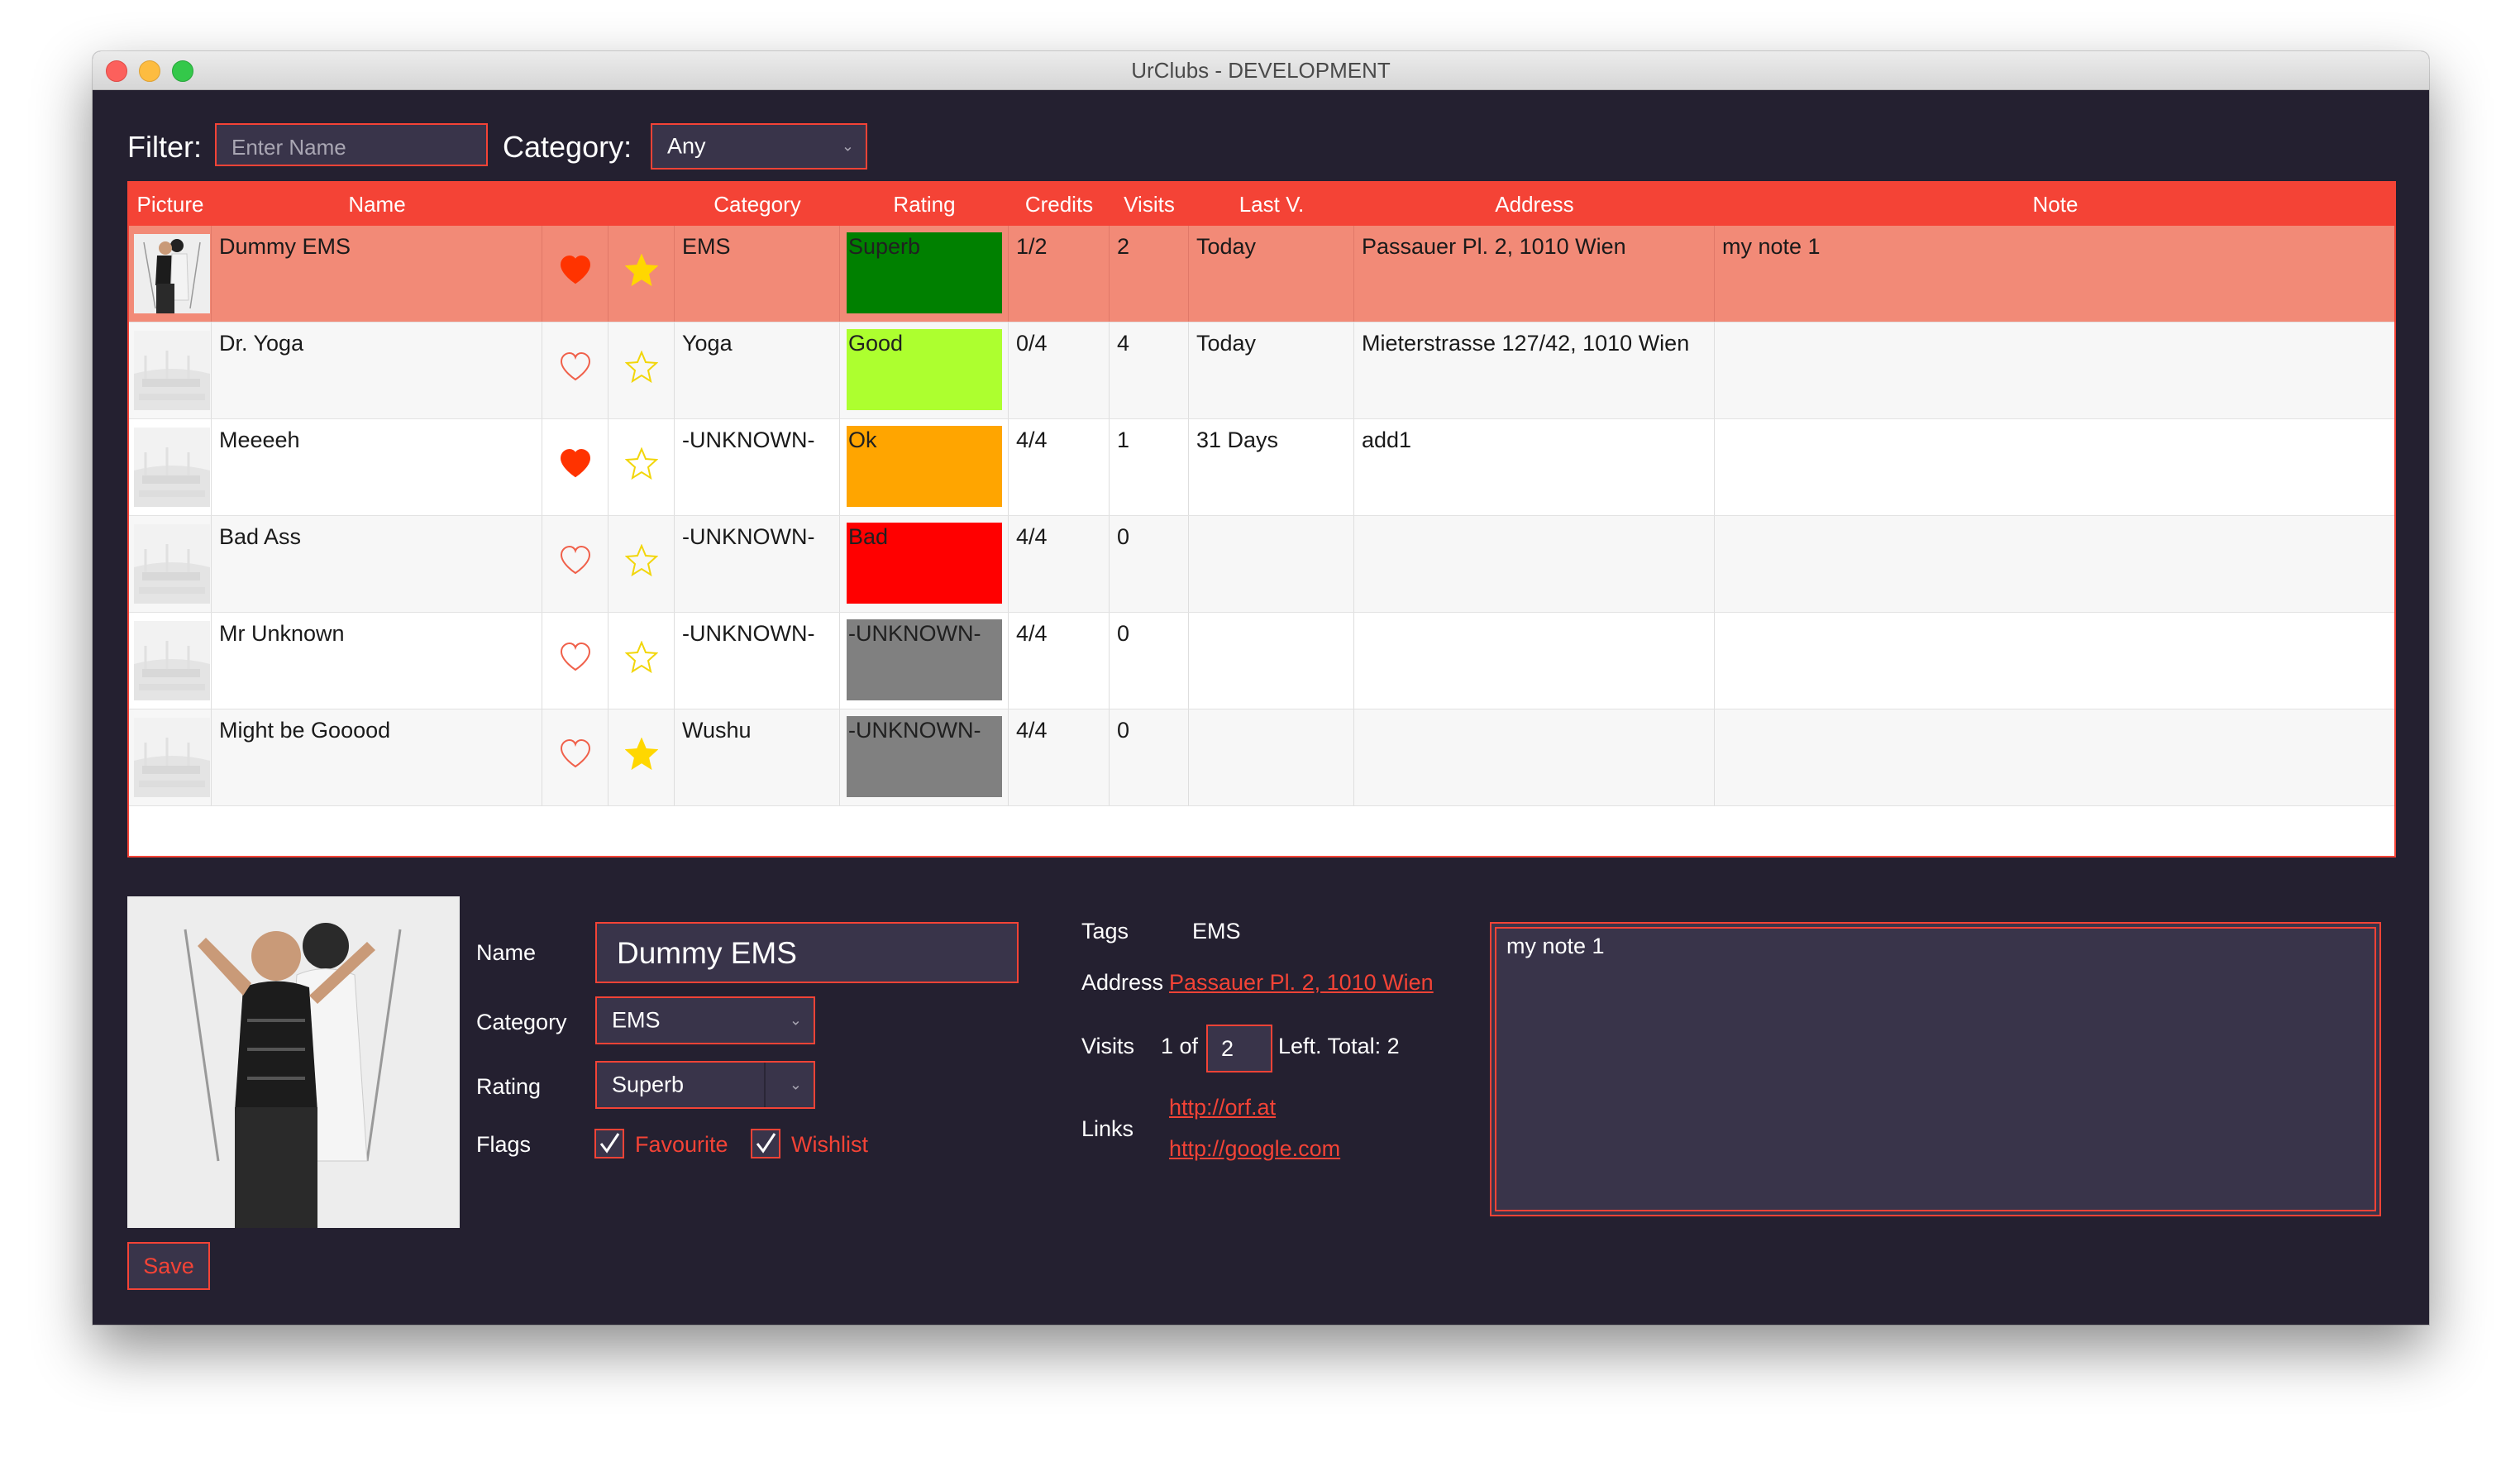 The image size is (2520, 1457). Describe the element at coordinates (351, 144) in the screenshot. I see `filter-input: Enter Name` at that location.